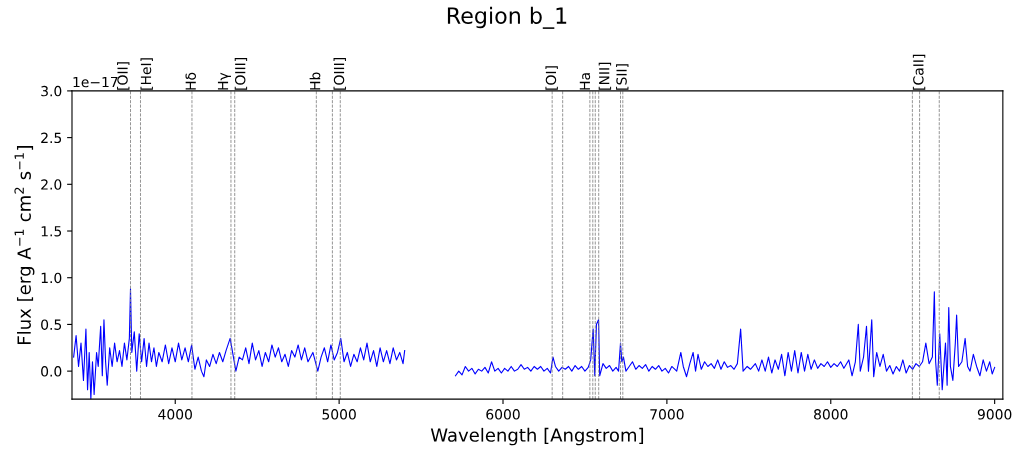 The width and height of the screenshot is (1014, 450). I want to click on ref-line-label: Hb, so click(315, 81).